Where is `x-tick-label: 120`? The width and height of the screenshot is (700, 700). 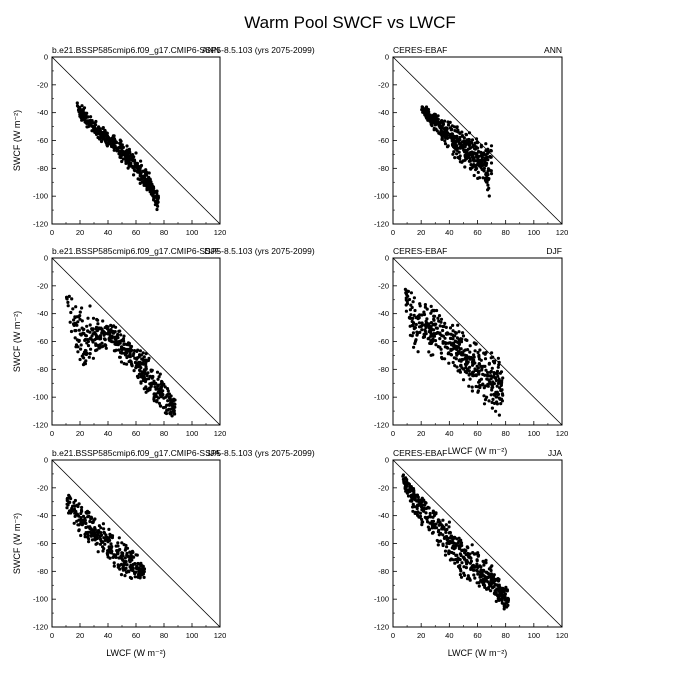 x-tick-label: 120 is located at coordinates (220, 232).